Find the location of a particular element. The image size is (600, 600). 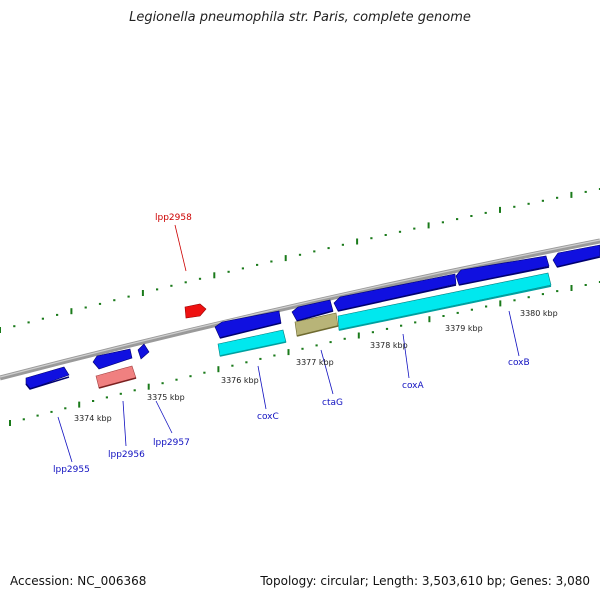

gene-label-coxA: coxA is located at coordinates (413, 386).